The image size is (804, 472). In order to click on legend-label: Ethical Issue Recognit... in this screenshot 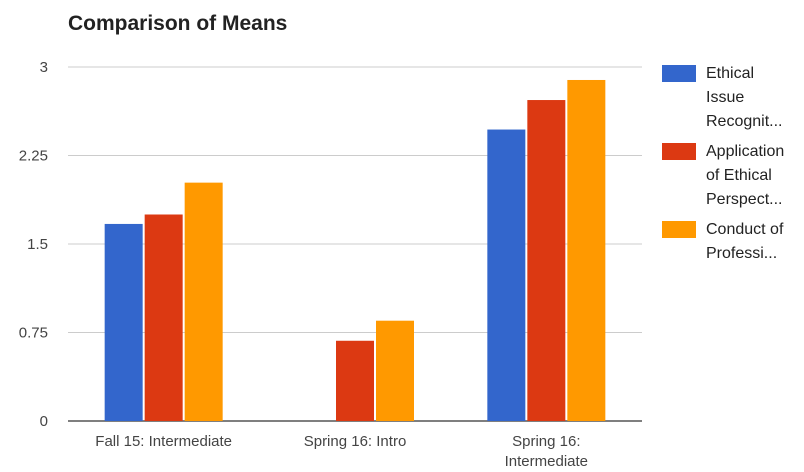, I will do `click(744, 97)`.